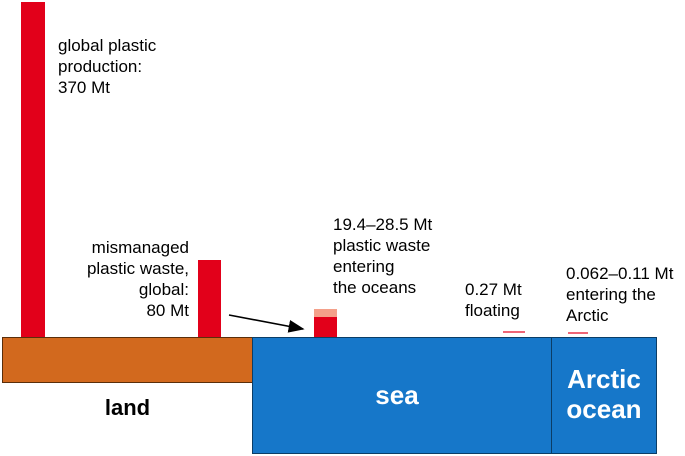  Describe the element at coordinates (578, 333) in the screenshot. I see `arctic-bar` at that location.